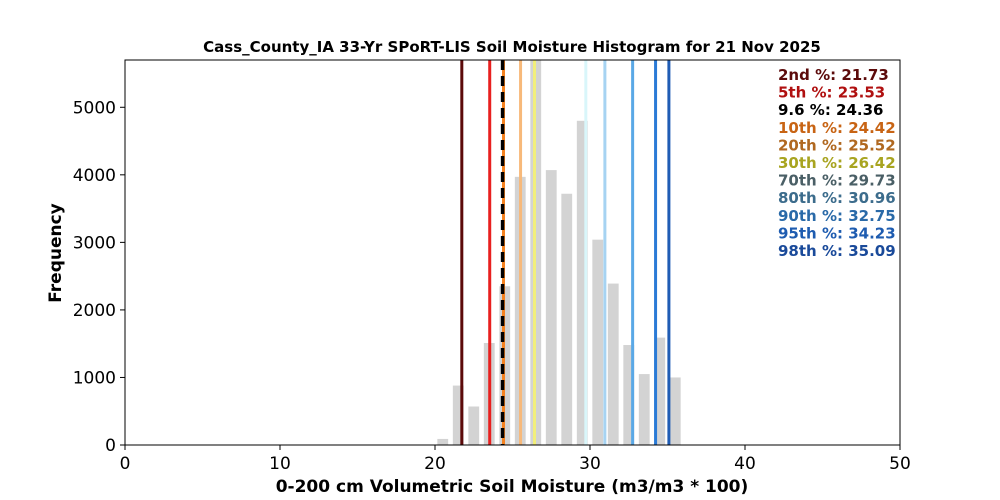  What do you see at coordinates (833, 75) in the screenshot?
I see `legend-entry-0: 2nd %: 21.73` at bounding box center [833, 75].